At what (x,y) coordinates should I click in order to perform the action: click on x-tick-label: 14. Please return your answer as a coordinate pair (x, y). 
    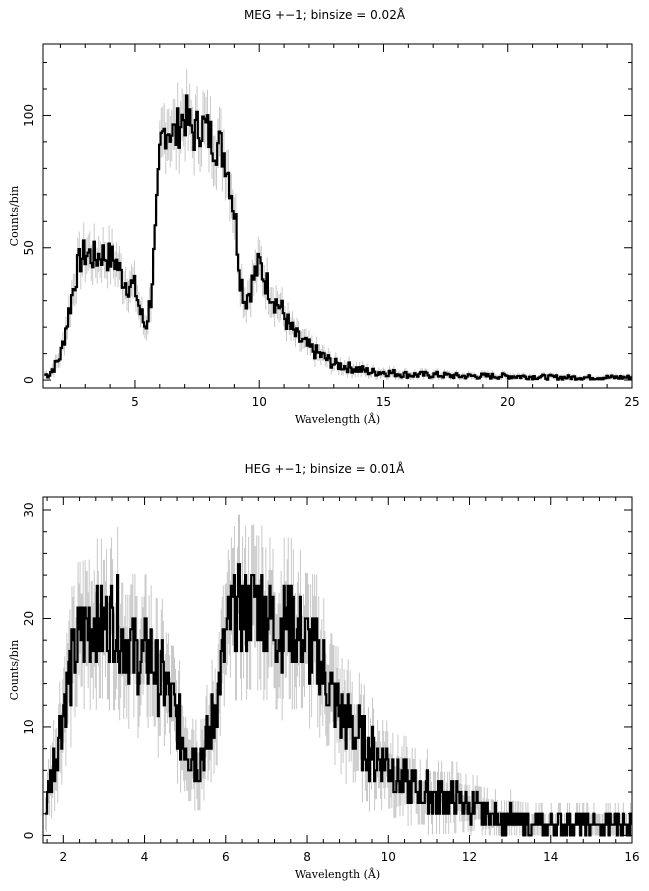
    Looking at the image, I should click on (550, 857).